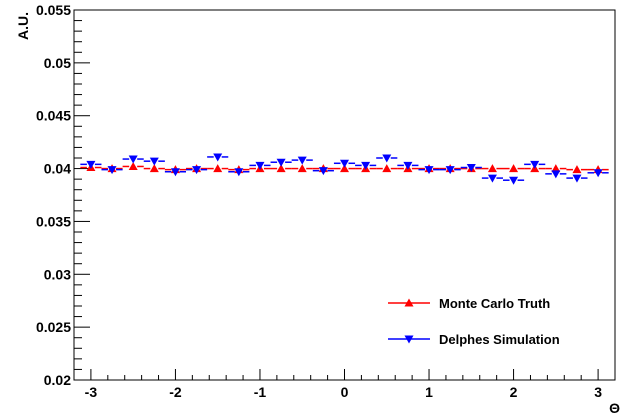  What do you see at coordinates (260, 392) in the screenshot?
I see `x-tick-label: -1` at bounding box center [260, 392].